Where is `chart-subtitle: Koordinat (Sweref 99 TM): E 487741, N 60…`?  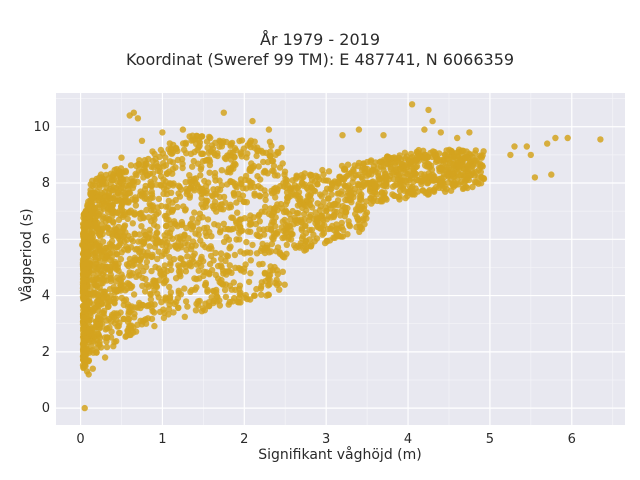 chart-subtitle: Koordinat (Sweref 99 TM): E 487741, N 60… is located at coordinates (320, 59).